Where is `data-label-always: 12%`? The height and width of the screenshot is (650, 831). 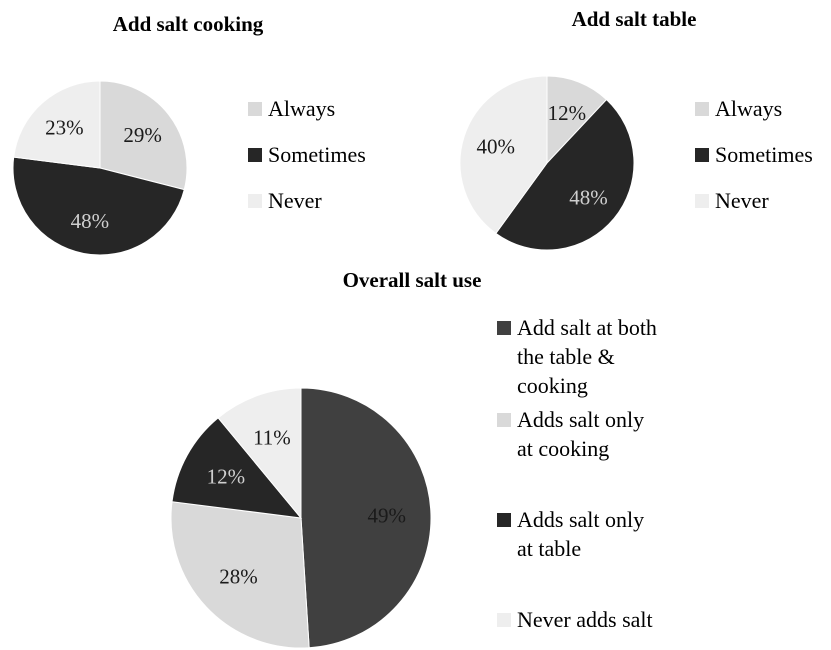 data-label-always: 12% is located at coordinates (567, 113).